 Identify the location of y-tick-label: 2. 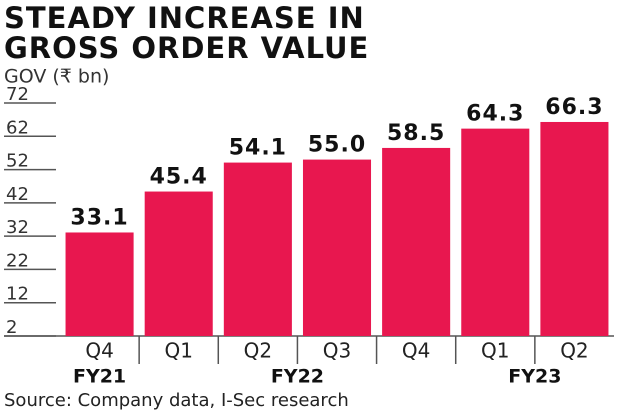
(11, 327).